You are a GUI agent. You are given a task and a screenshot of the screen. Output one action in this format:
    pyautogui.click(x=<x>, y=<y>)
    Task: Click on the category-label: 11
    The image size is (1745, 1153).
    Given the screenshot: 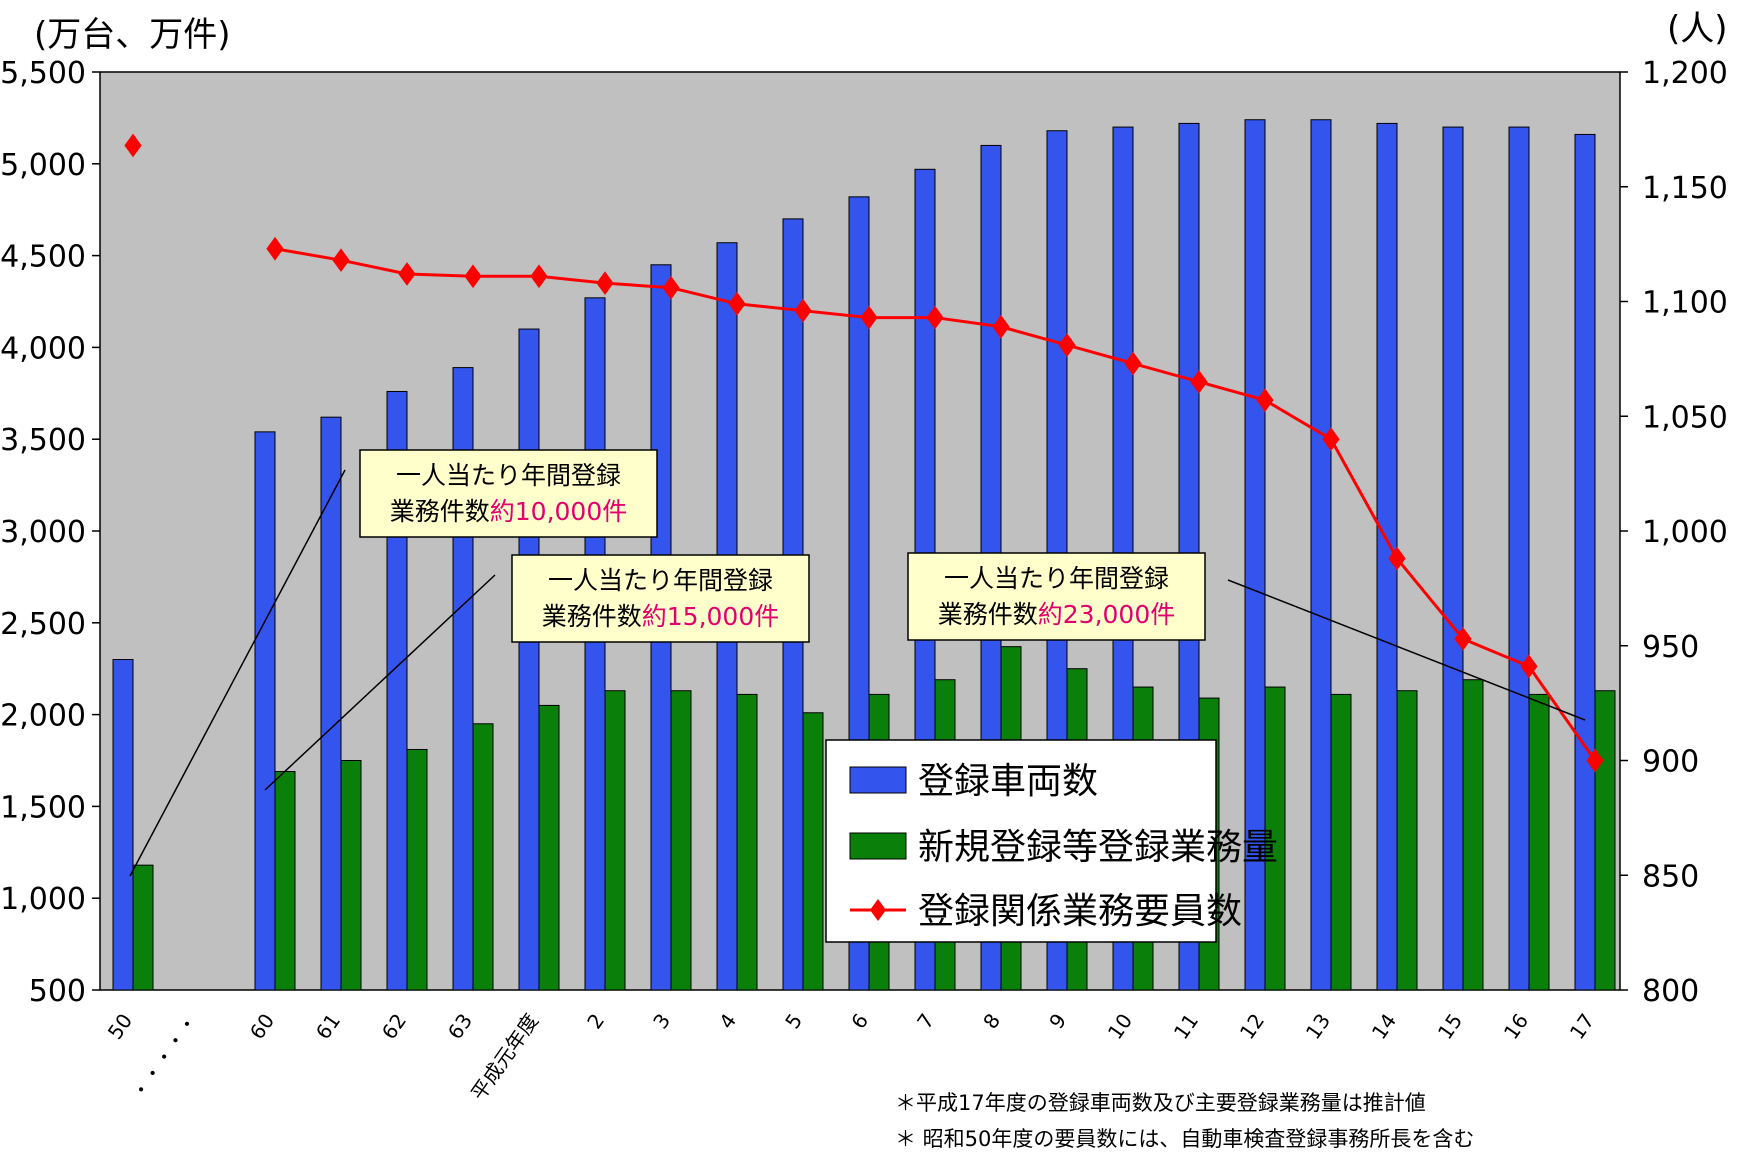 What is the action you would take?
    pyautogui.click(x=1186, y=1026)
    